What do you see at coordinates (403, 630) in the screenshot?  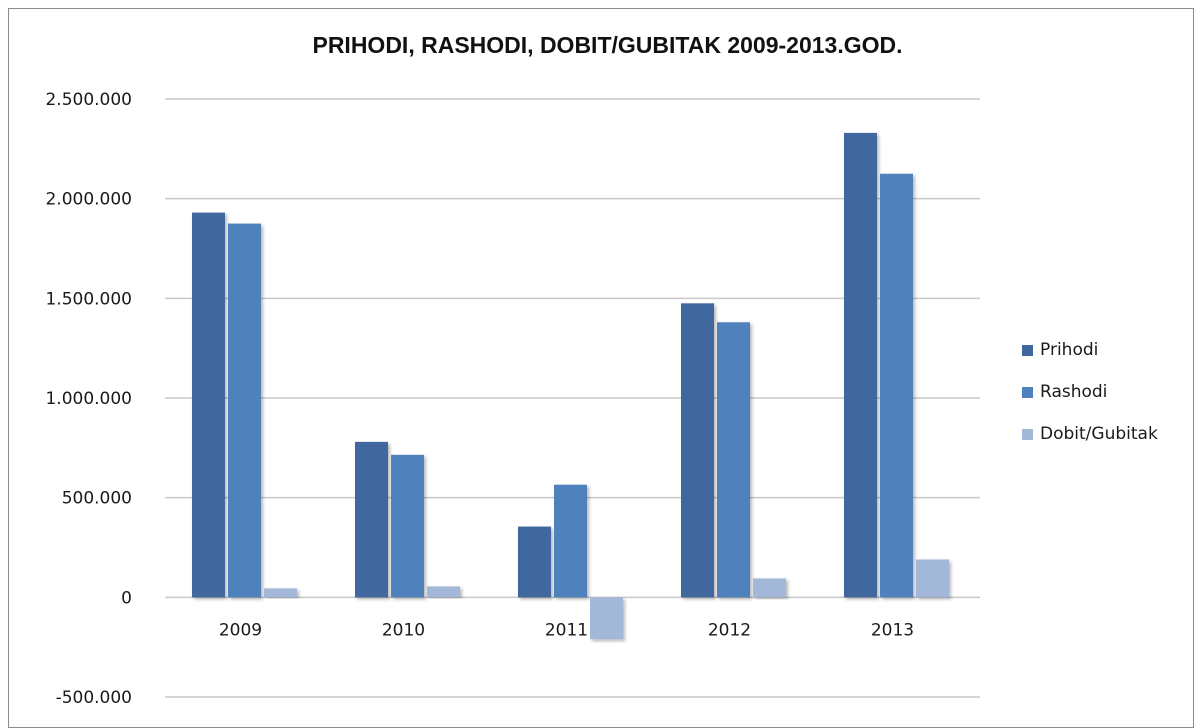 I see `x-tick-label: 2010` at bounding box center [403, 630].